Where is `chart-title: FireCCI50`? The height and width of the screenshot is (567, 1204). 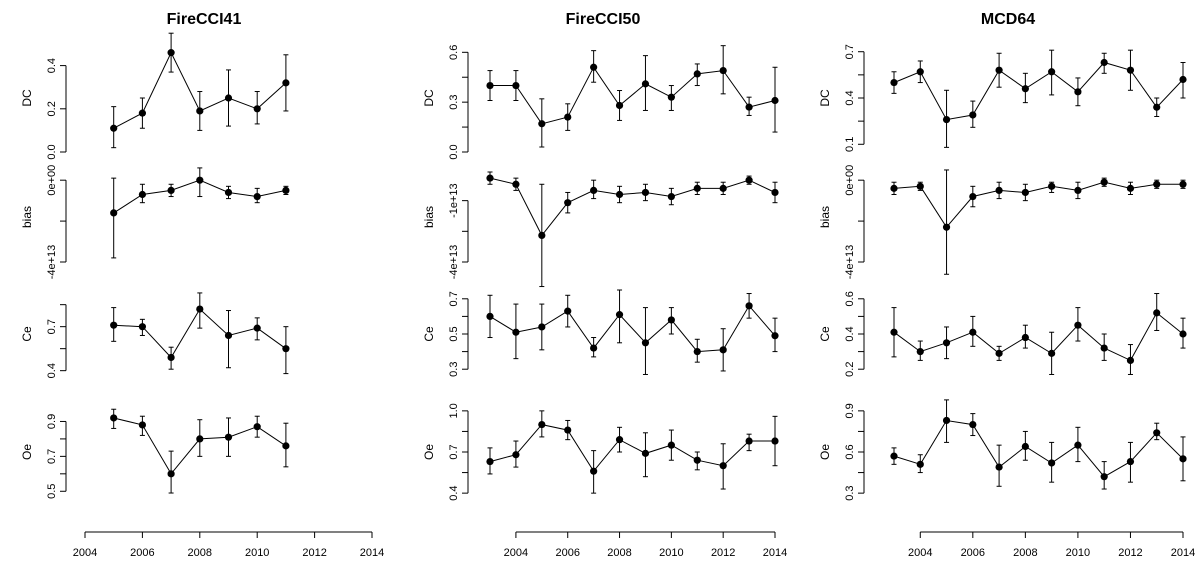
chart-title: FireCCI50 is located at coordinates (603, 19).